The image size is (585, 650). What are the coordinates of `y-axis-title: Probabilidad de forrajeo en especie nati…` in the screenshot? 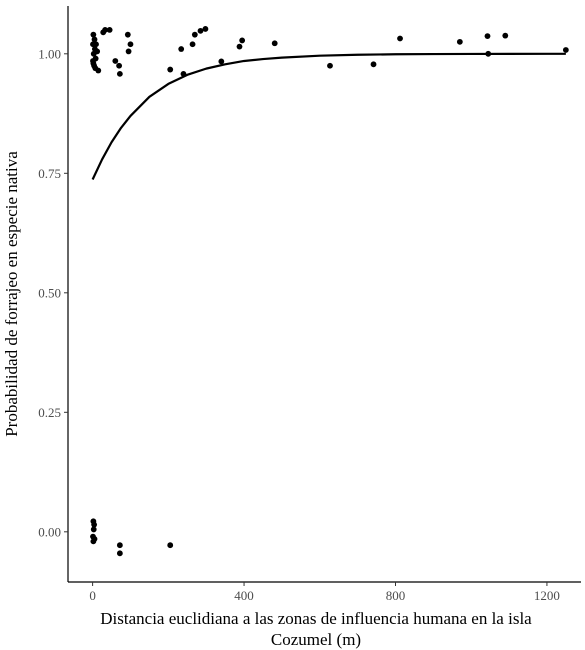 It's located at (11, 294).